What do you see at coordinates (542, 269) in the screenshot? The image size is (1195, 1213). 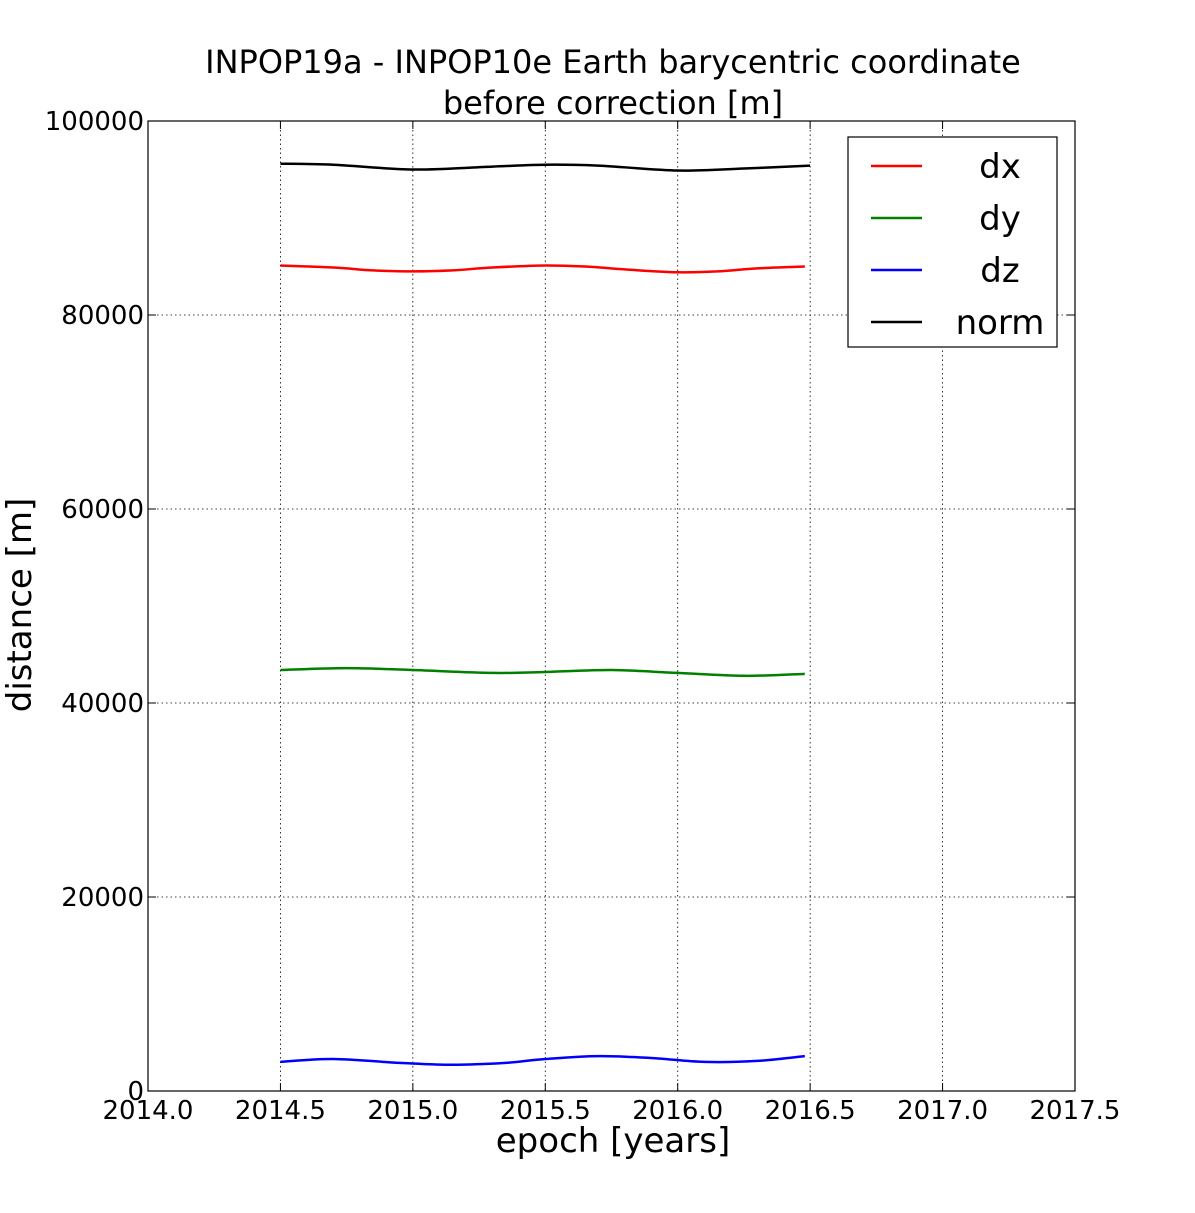 I see `series-line-dx` at bounding box center [542, 269].